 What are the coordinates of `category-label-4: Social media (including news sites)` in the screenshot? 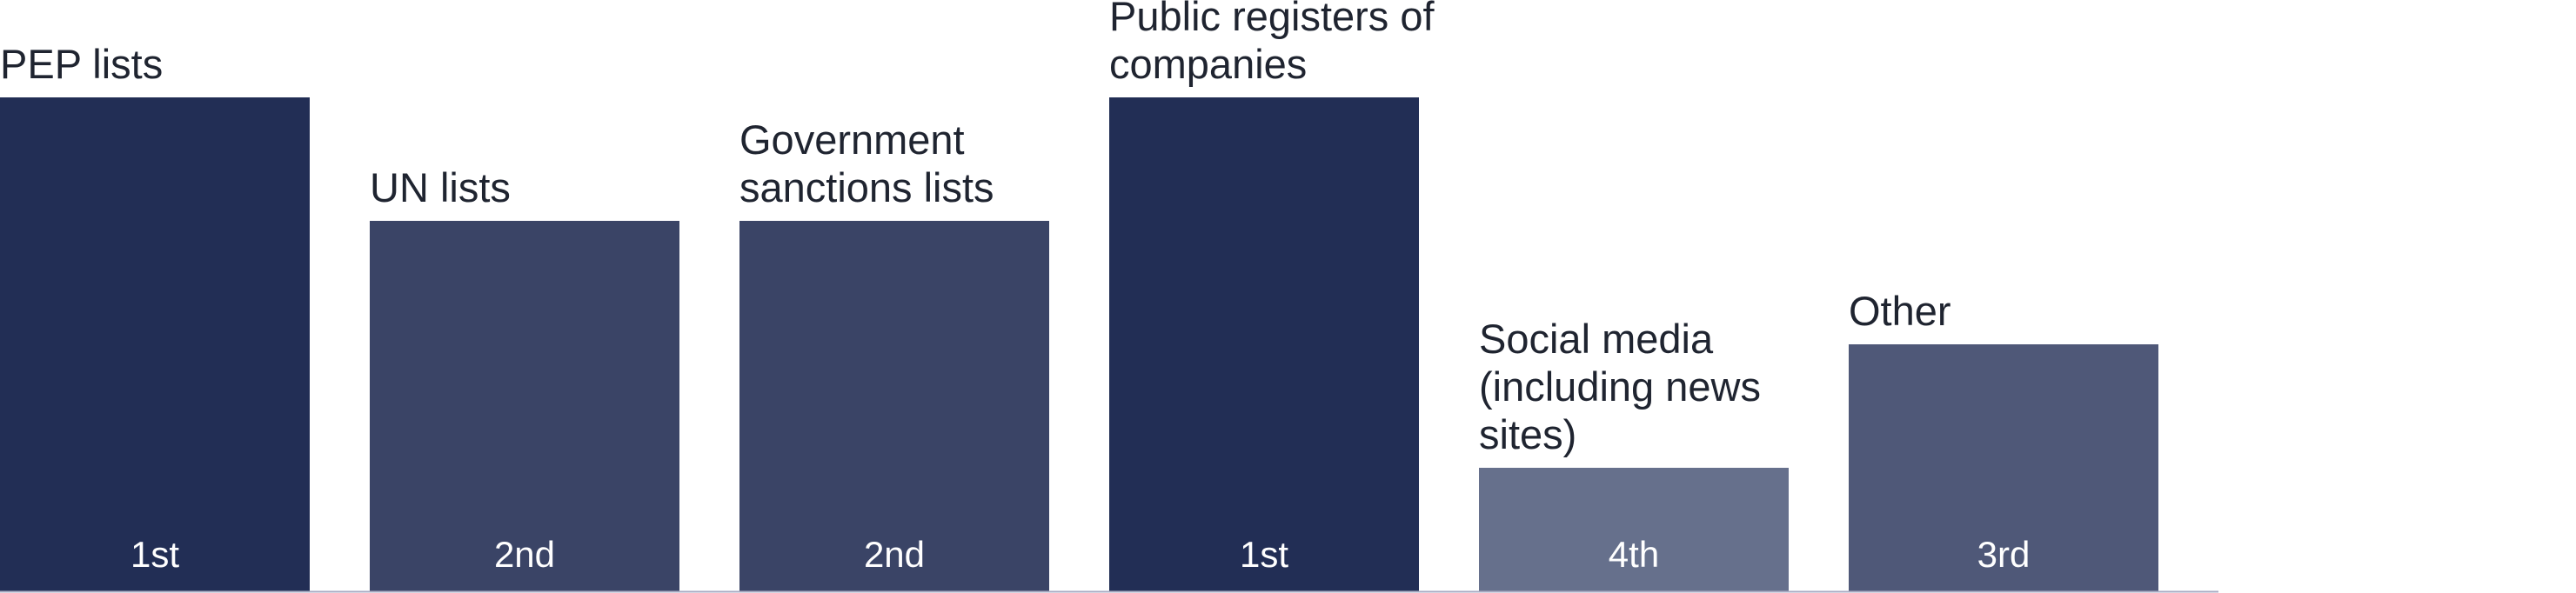 It's located at (1620, 386).